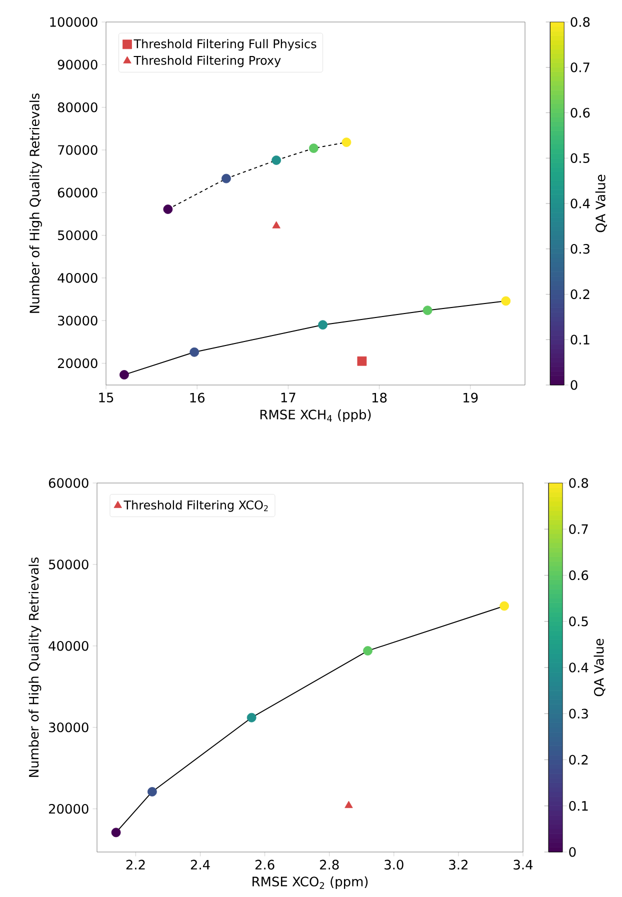  What do you see at coordinates (523, 865) in the screenshot?
I see `x-tick-label: 3.4` at bounding box center [523, 865].